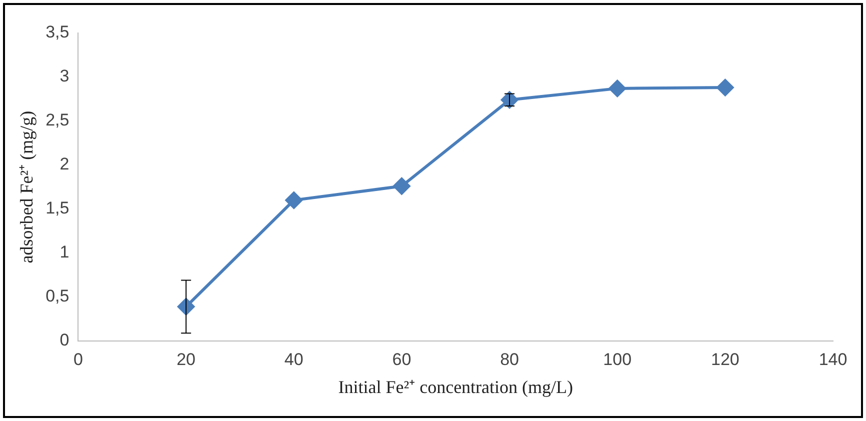 This screenshot has width=866, height=421. What do you see at coordinates (186, 359) in the screenshot?
I see `x-tick-label: 20` at bounding box center [186, 359].